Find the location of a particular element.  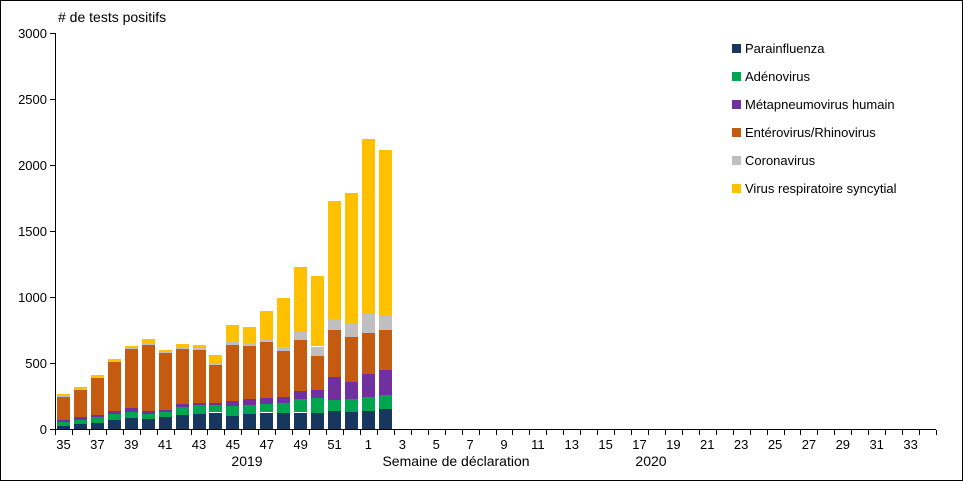

x-axis-tick-label: 49 is located at coordinates (300, 444).